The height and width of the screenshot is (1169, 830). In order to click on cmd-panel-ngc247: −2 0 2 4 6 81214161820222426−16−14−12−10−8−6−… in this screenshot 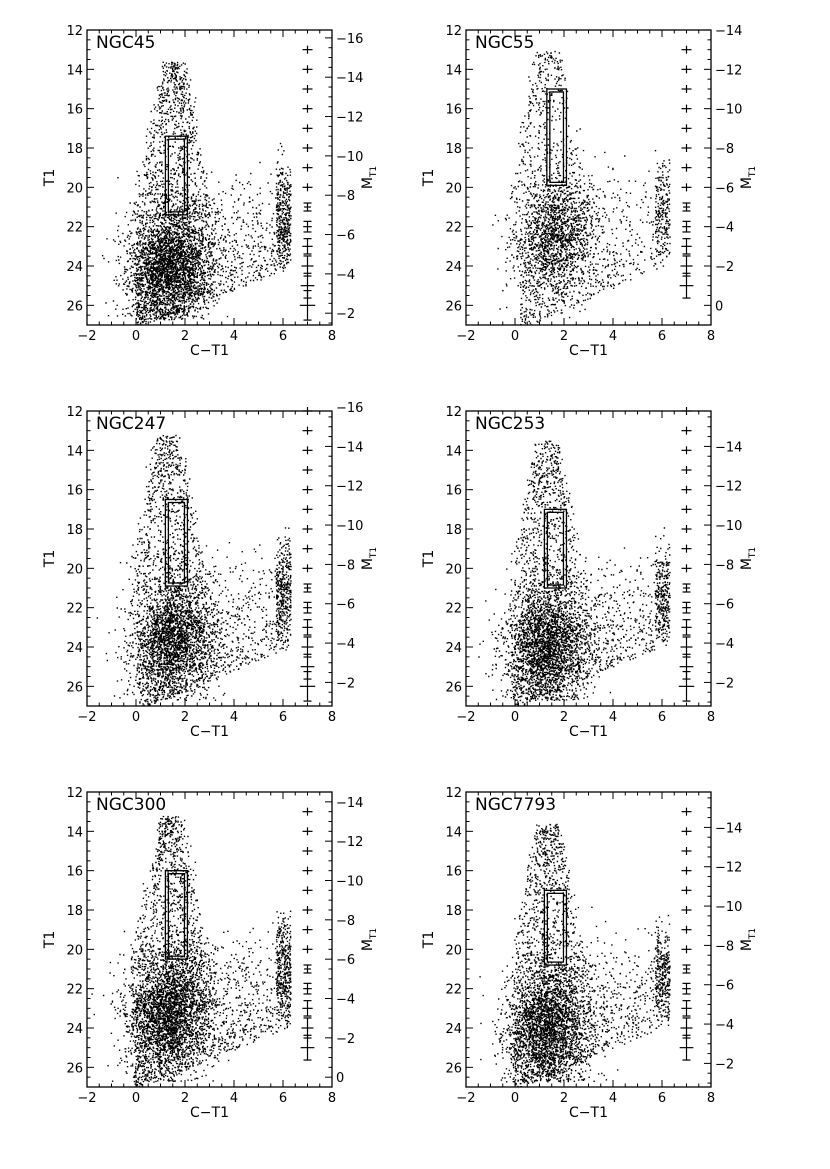, I will do `click(210, 570)`.